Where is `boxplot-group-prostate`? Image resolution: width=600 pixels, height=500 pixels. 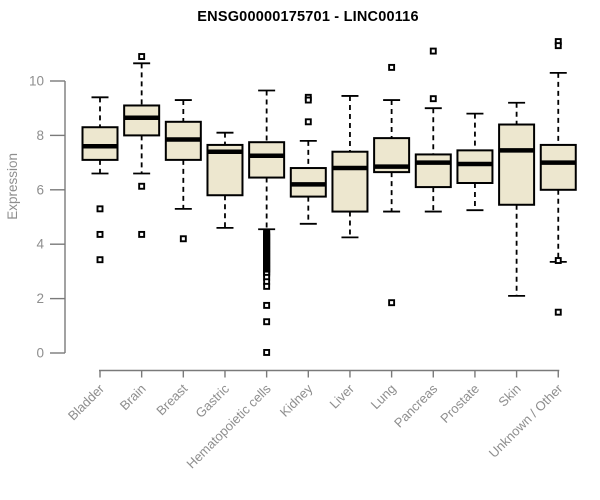
boxplot-group-prostate is located at coordinates (475, 162).